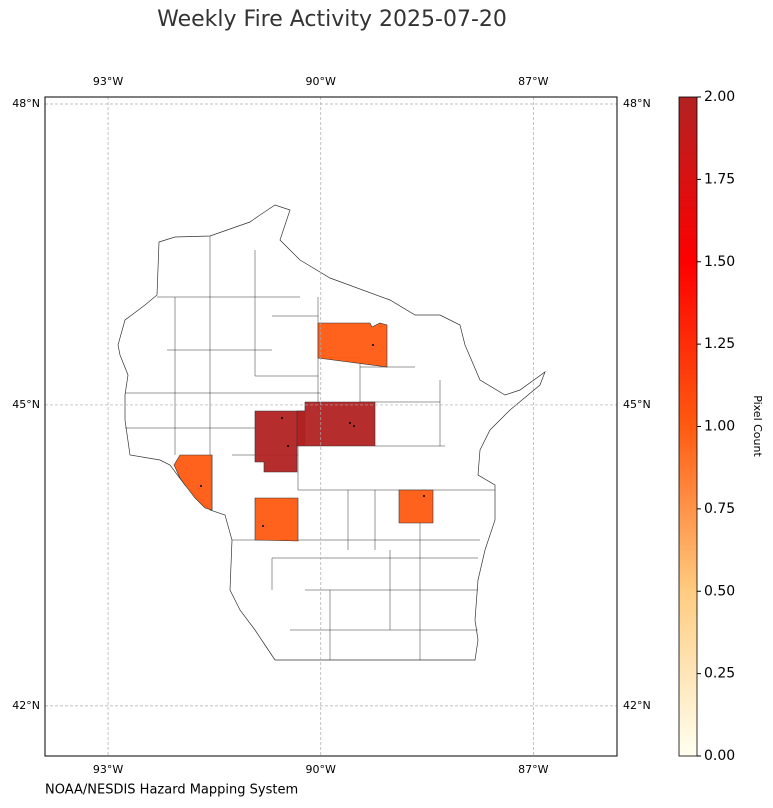 This screenshot has height=808, width=773. I want to click on colorbar-tick-label: 0.75, so click(719, 509).